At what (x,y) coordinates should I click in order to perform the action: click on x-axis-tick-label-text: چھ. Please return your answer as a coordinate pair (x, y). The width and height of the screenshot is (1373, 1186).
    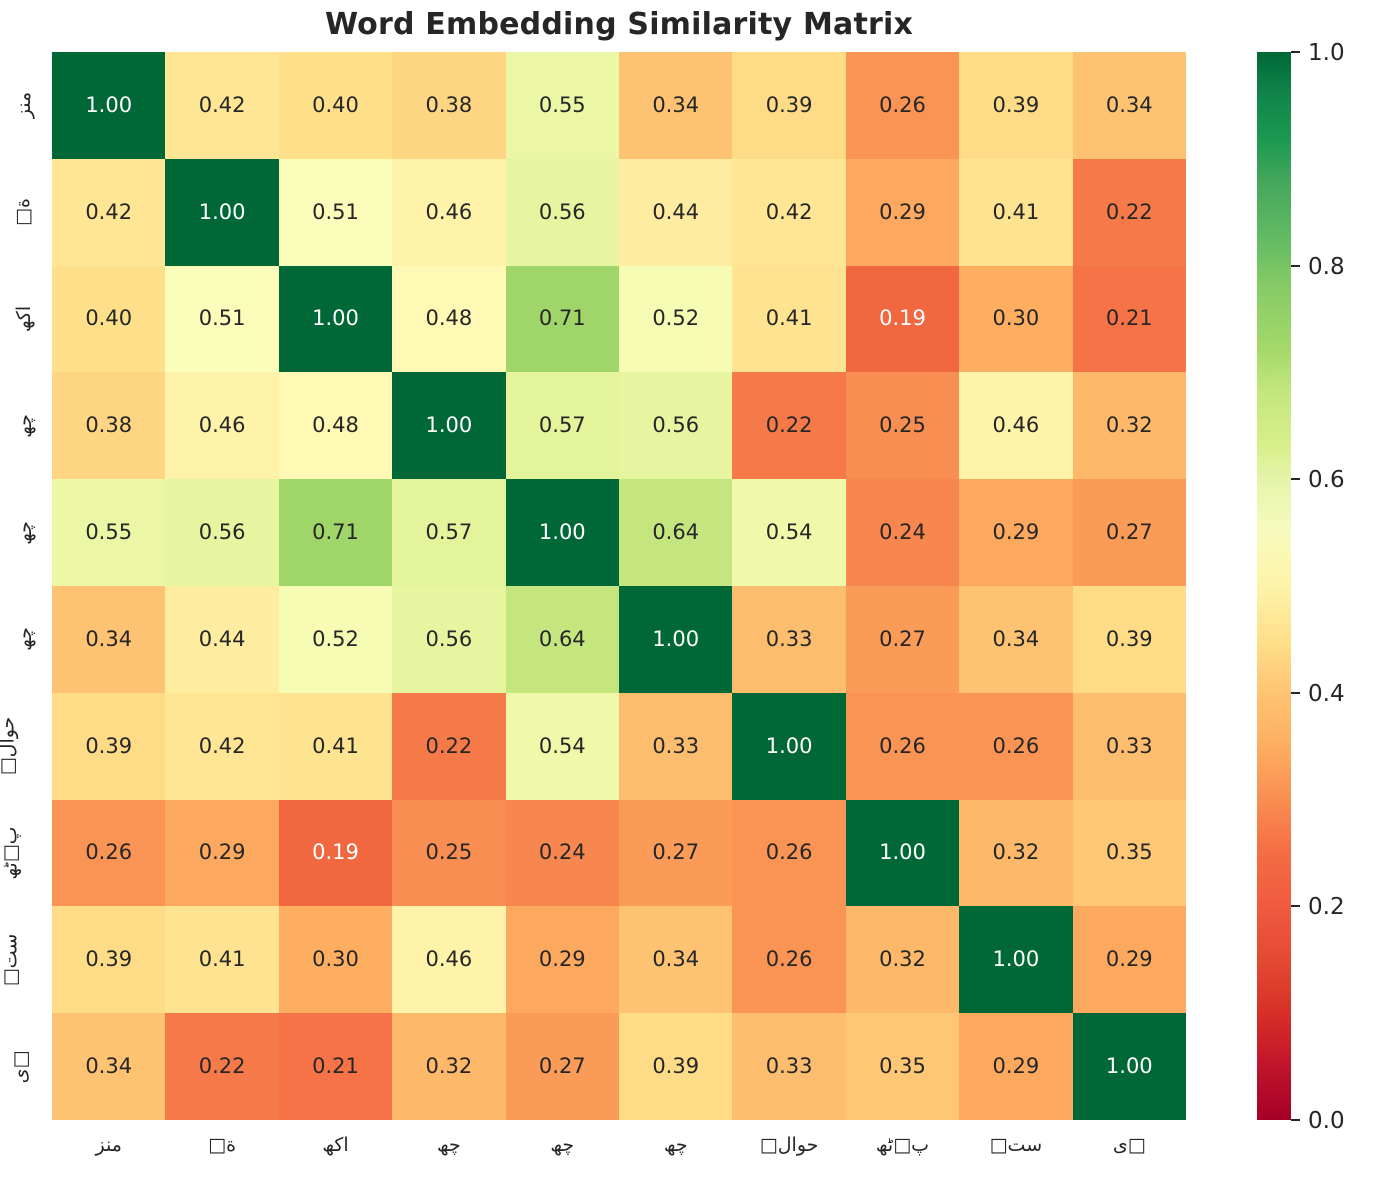
    Looking at the image, I should click on (449, 1145).